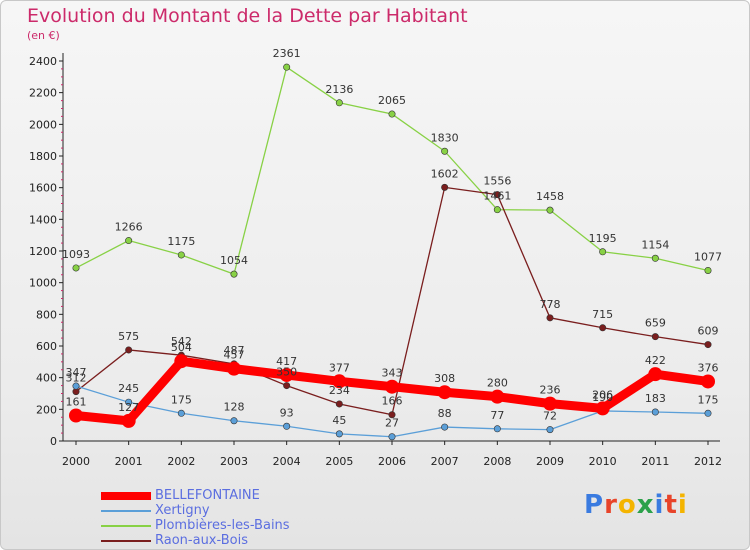  I want to click on data-label-bellefontaine: 377, so click(339, 367).